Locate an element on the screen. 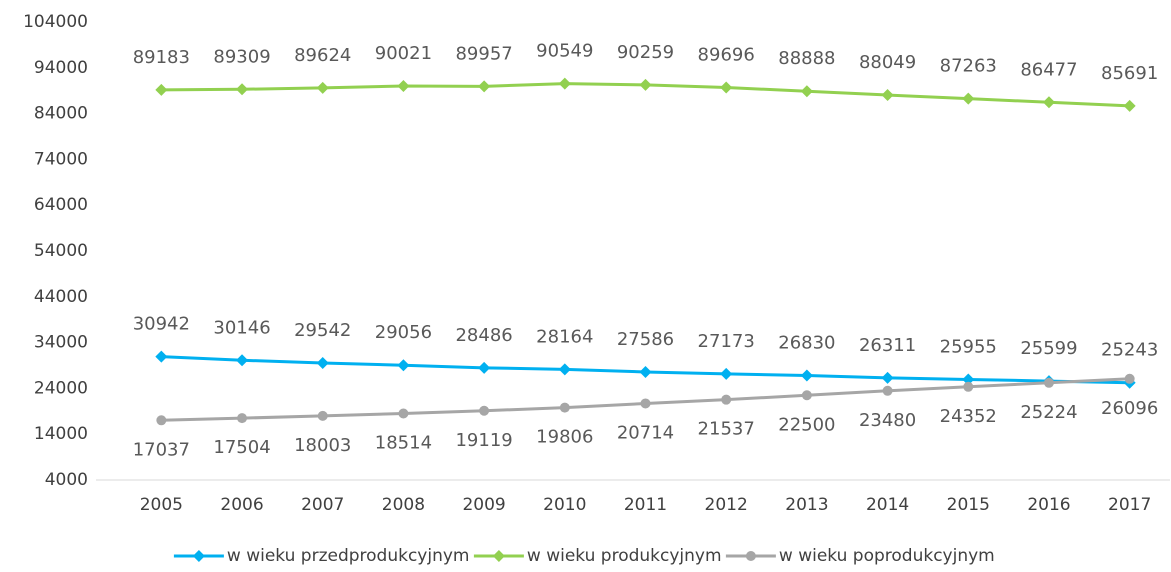 The image size is (1171, 572). data-label: 26311 is located at coordinates (887, 345).